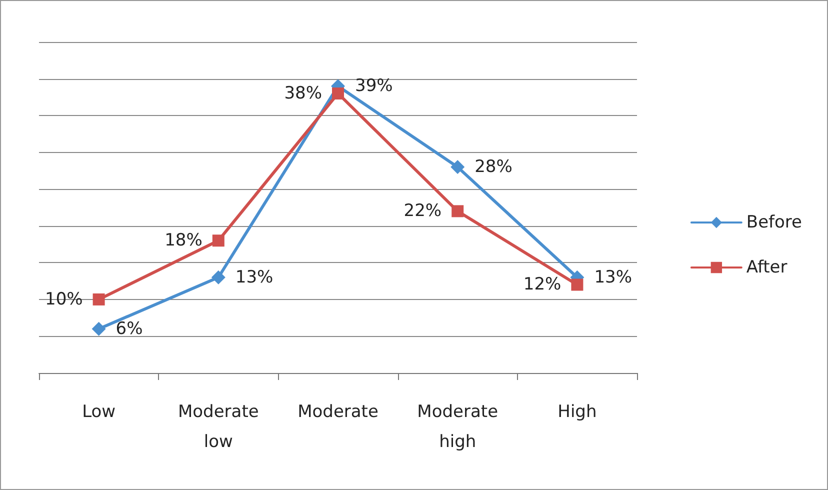 The image size is (828, 490). Describe the element at coordinates (183, 240) in the screenshot. I see `data-label: 18%` at that location.